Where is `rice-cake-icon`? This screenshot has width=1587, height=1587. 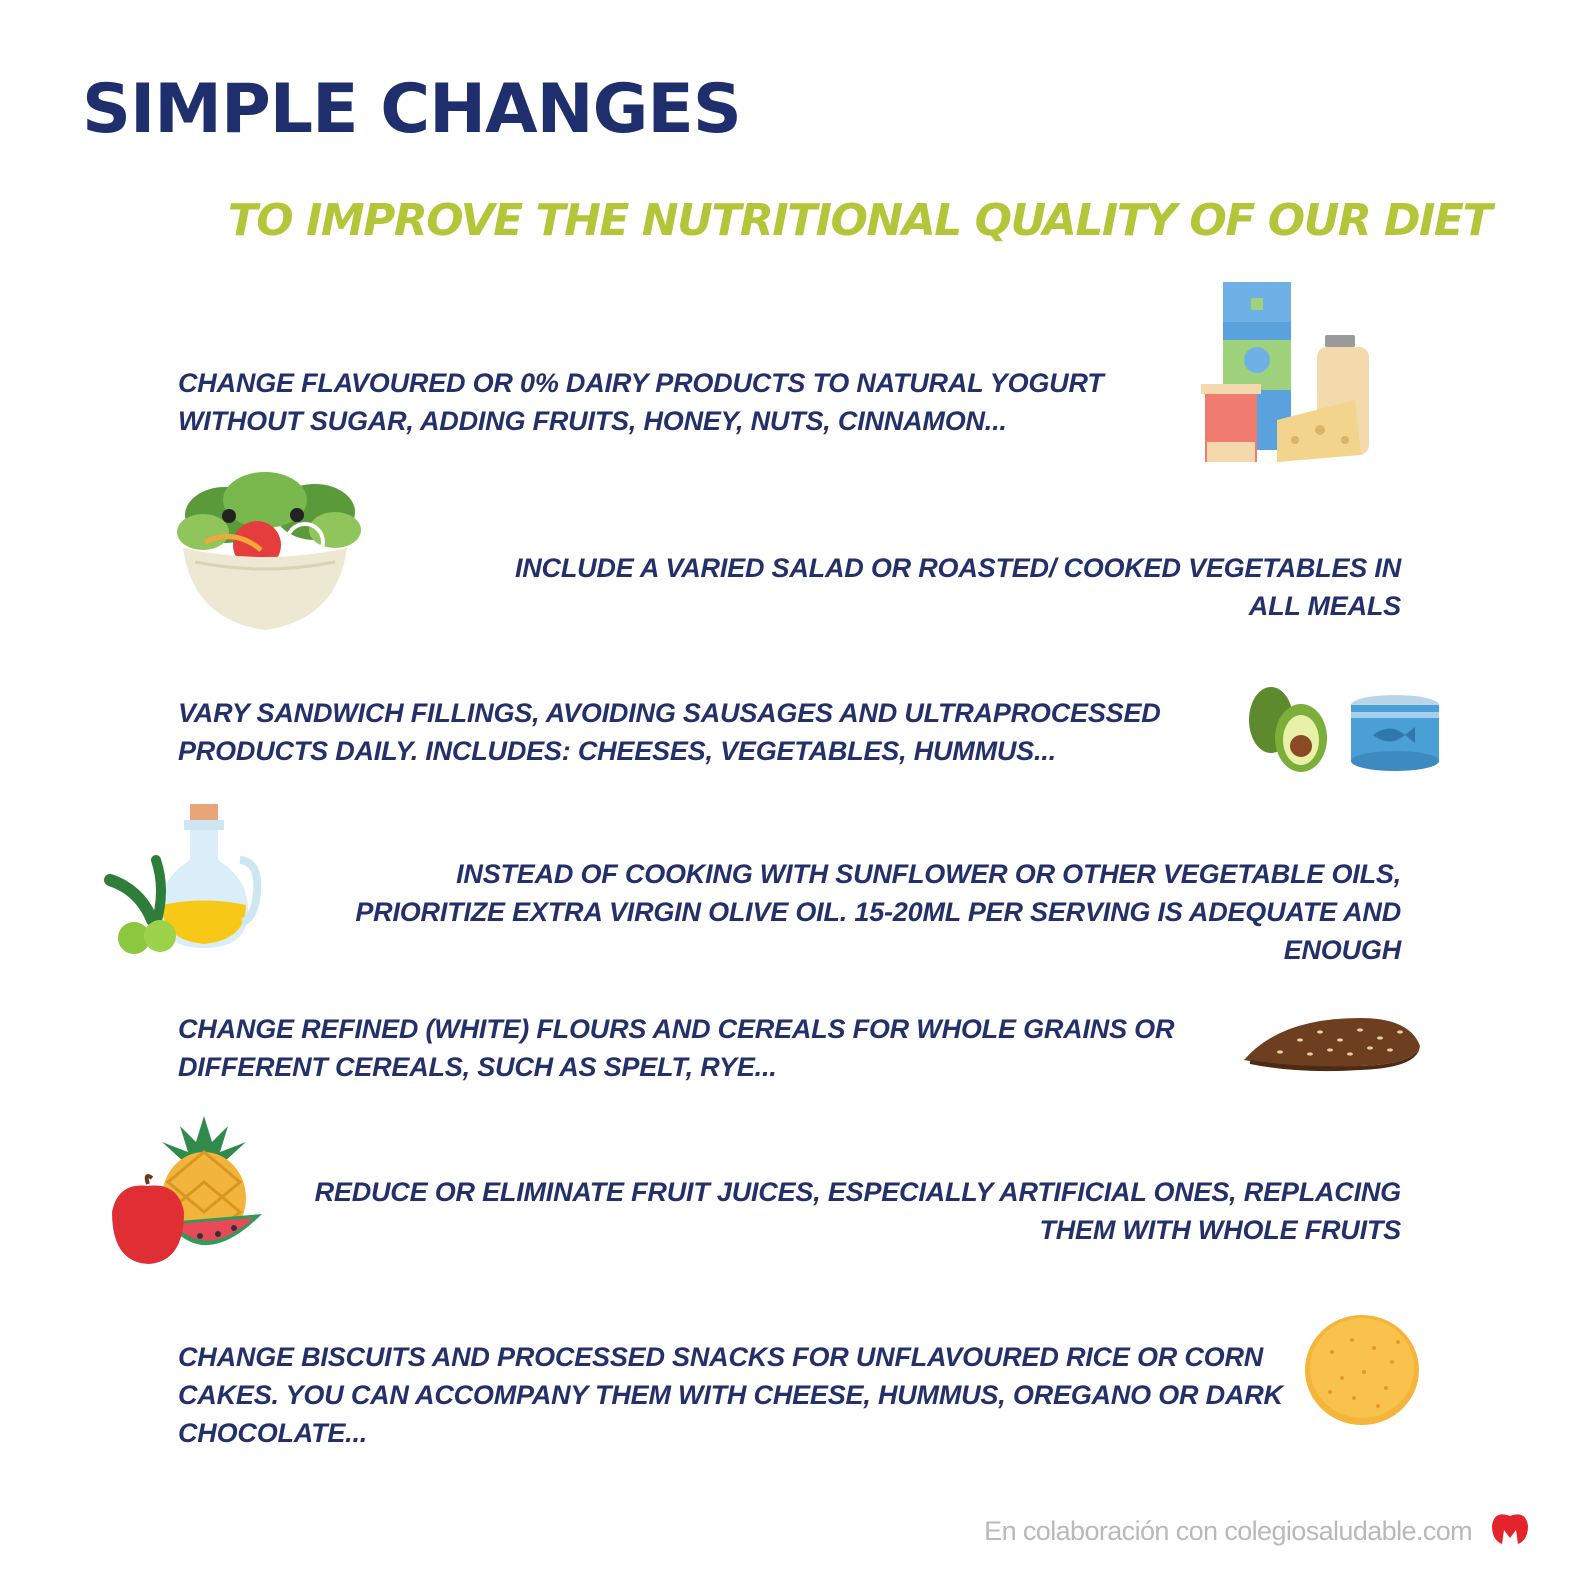
rice-cake-icon is located at coordinates (1362, 1370).